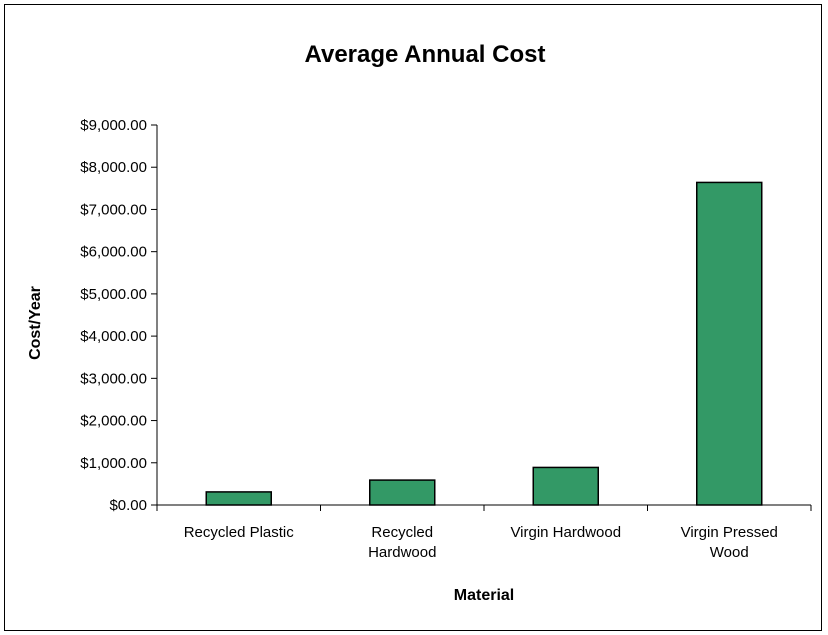 Image resolution: width=828 pixels, height=635 pixels. Describe the element at coordinates (113, 252) in the screenshot. I see `y-tick-label: $6,000.00` at that location.